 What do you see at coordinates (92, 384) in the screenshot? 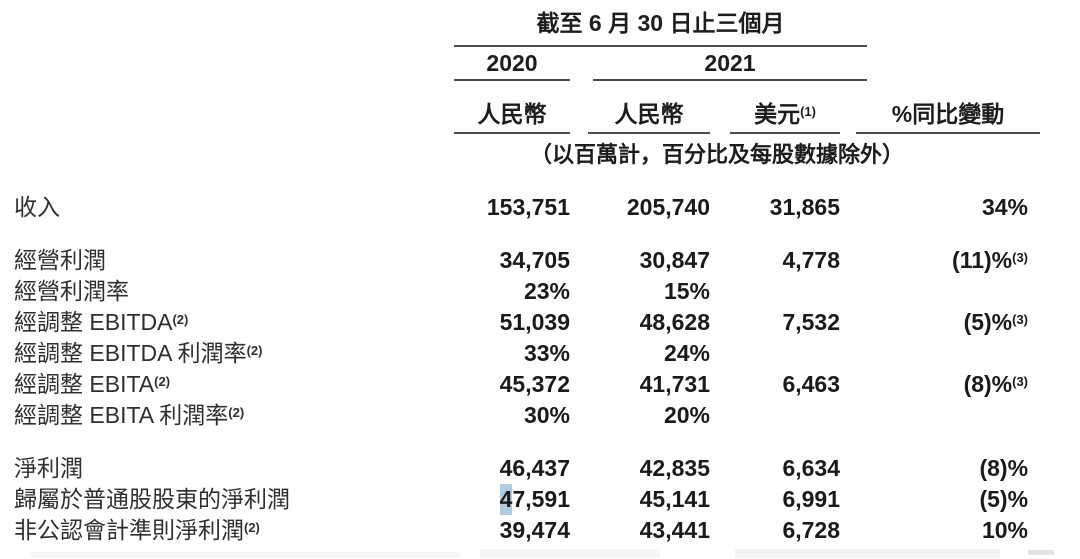
I see `row-label: 經調整 EBITA(2)` at bounding box center [92, 384].